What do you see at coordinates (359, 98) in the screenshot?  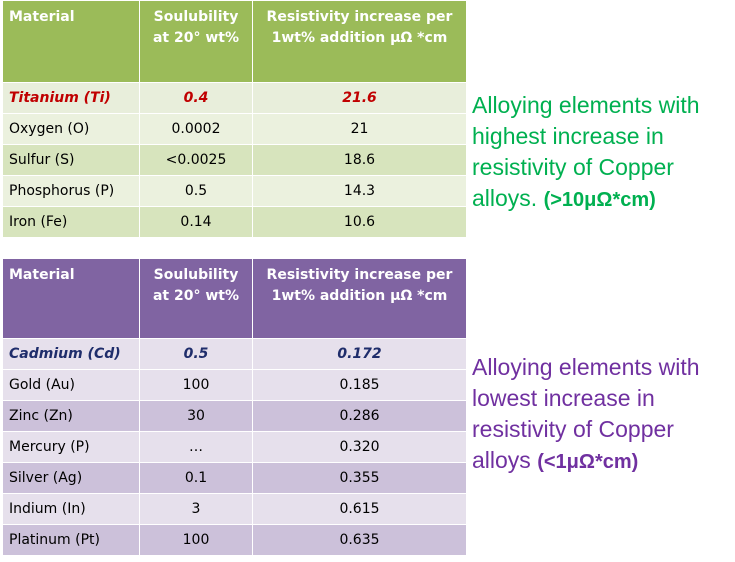 I see `cell-resistivity: 21.6` at bounding box center [359, 98].